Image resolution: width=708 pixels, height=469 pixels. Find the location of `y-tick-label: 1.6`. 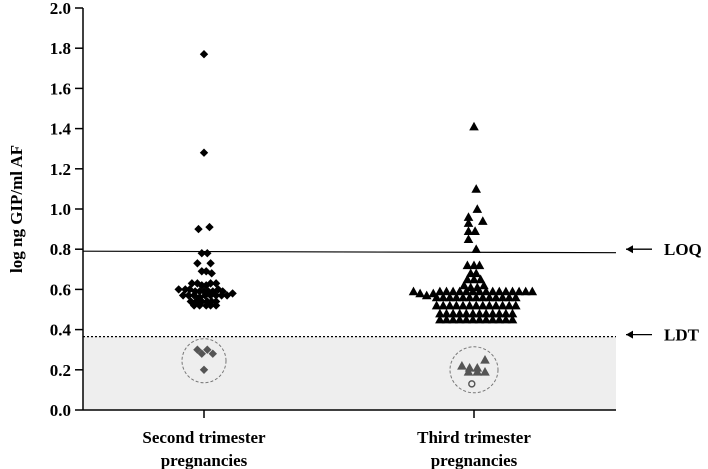

y-tick-label: 1.6 is located at coordinates (60, 88).